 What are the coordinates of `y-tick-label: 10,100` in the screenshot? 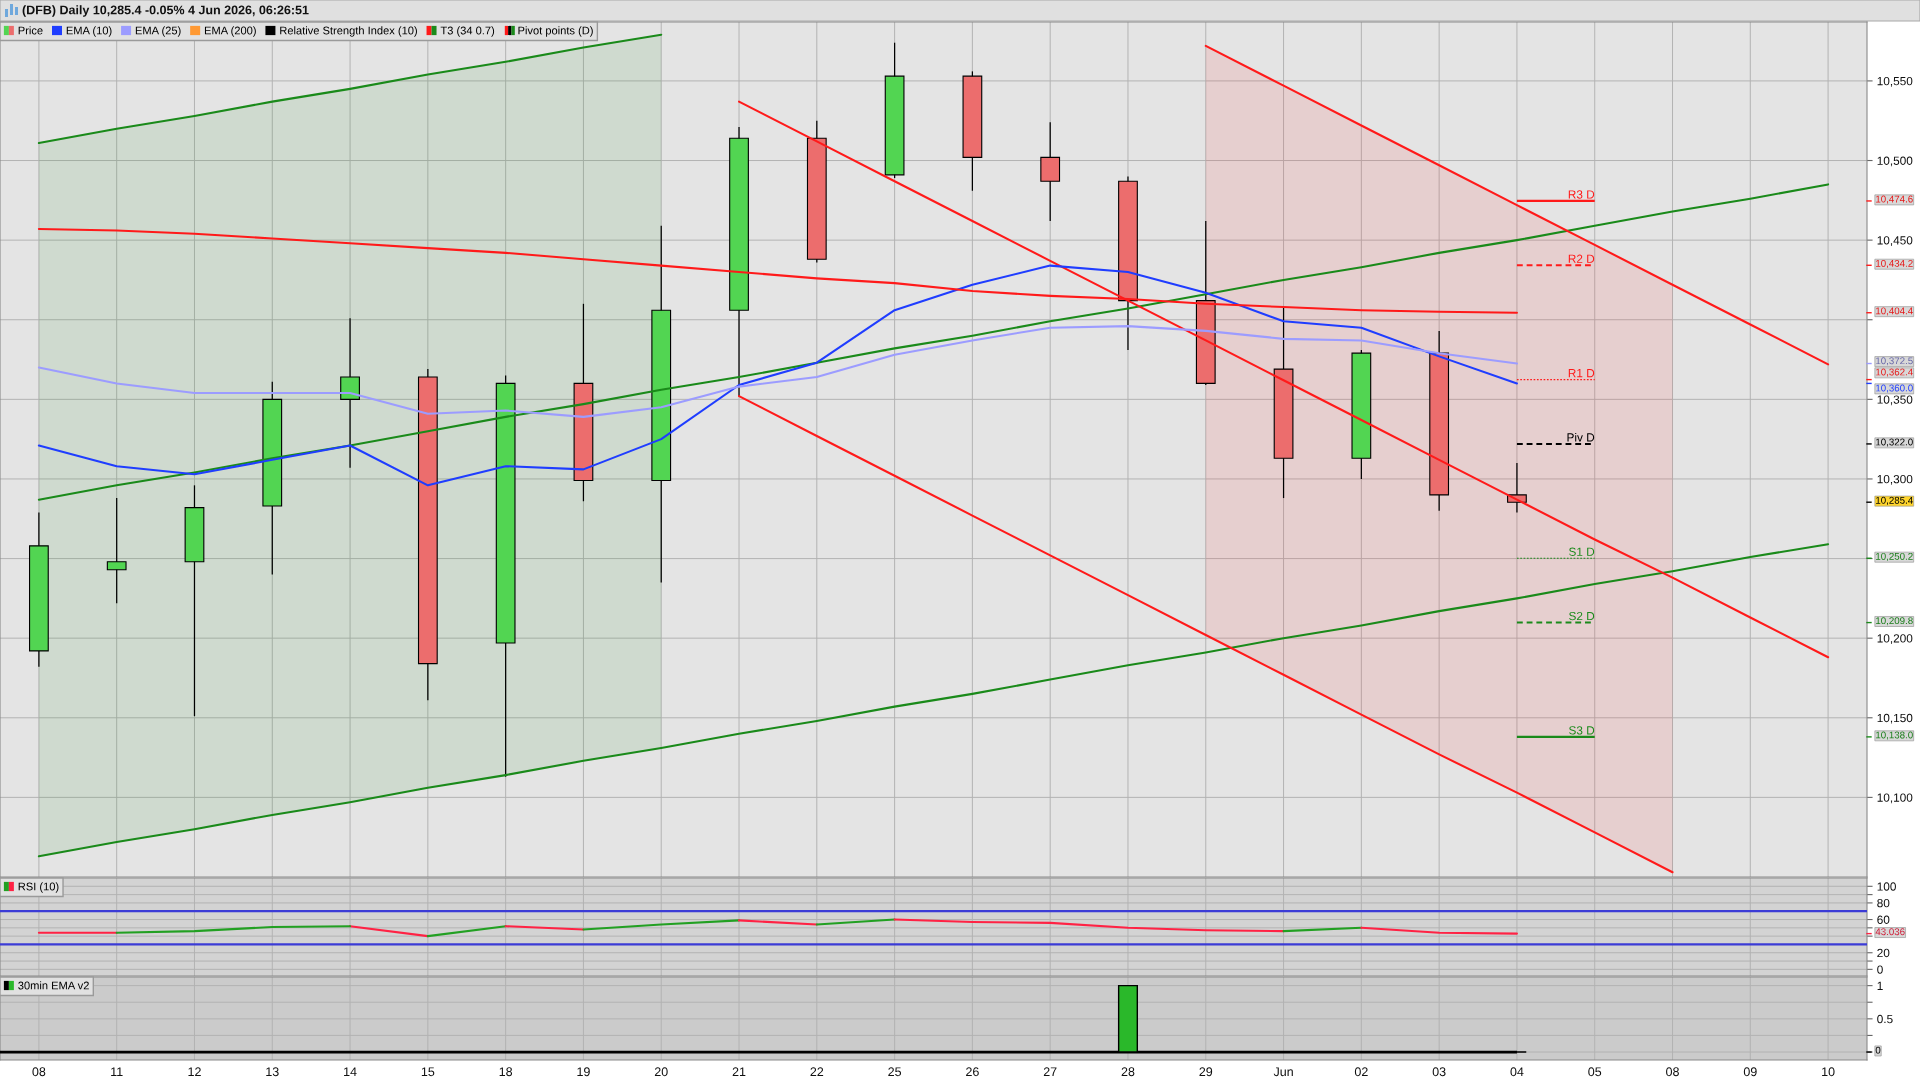 It's located at (1895, 798).